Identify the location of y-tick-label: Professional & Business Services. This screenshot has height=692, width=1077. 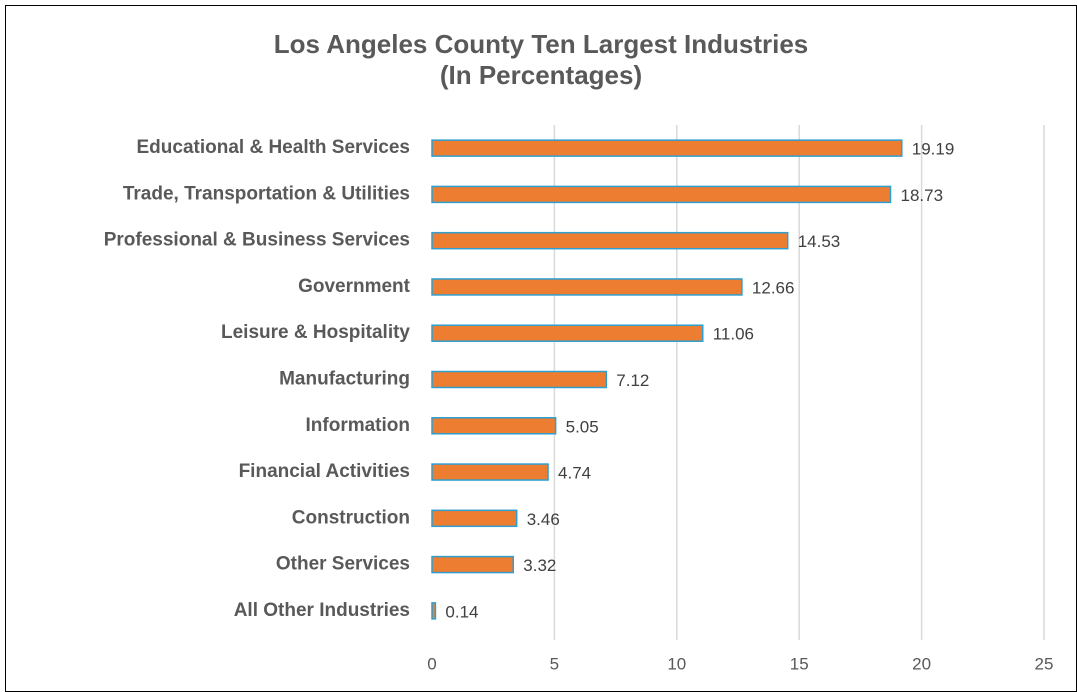
(257, 240).